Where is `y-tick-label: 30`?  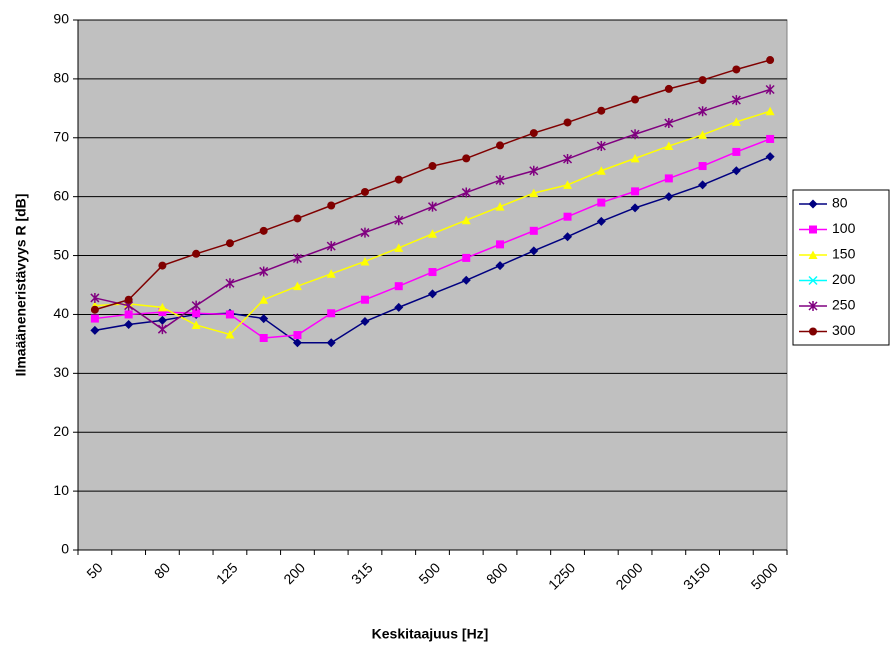
y-tick-label: 30 is located at coordinates (61, 372).